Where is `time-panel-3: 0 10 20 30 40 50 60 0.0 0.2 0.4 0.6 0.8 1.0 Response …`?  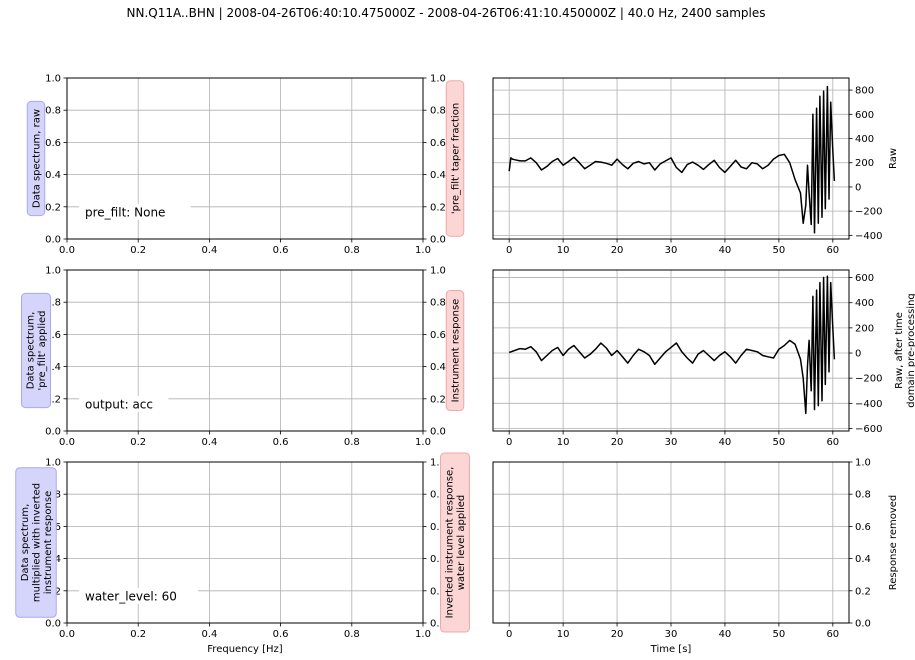 time-panel-3: 0 10 20 30 40 50 60 0.0 0.2 0.4 0.6 0.8 1.0 Response … is located at coordinates (695, 556).